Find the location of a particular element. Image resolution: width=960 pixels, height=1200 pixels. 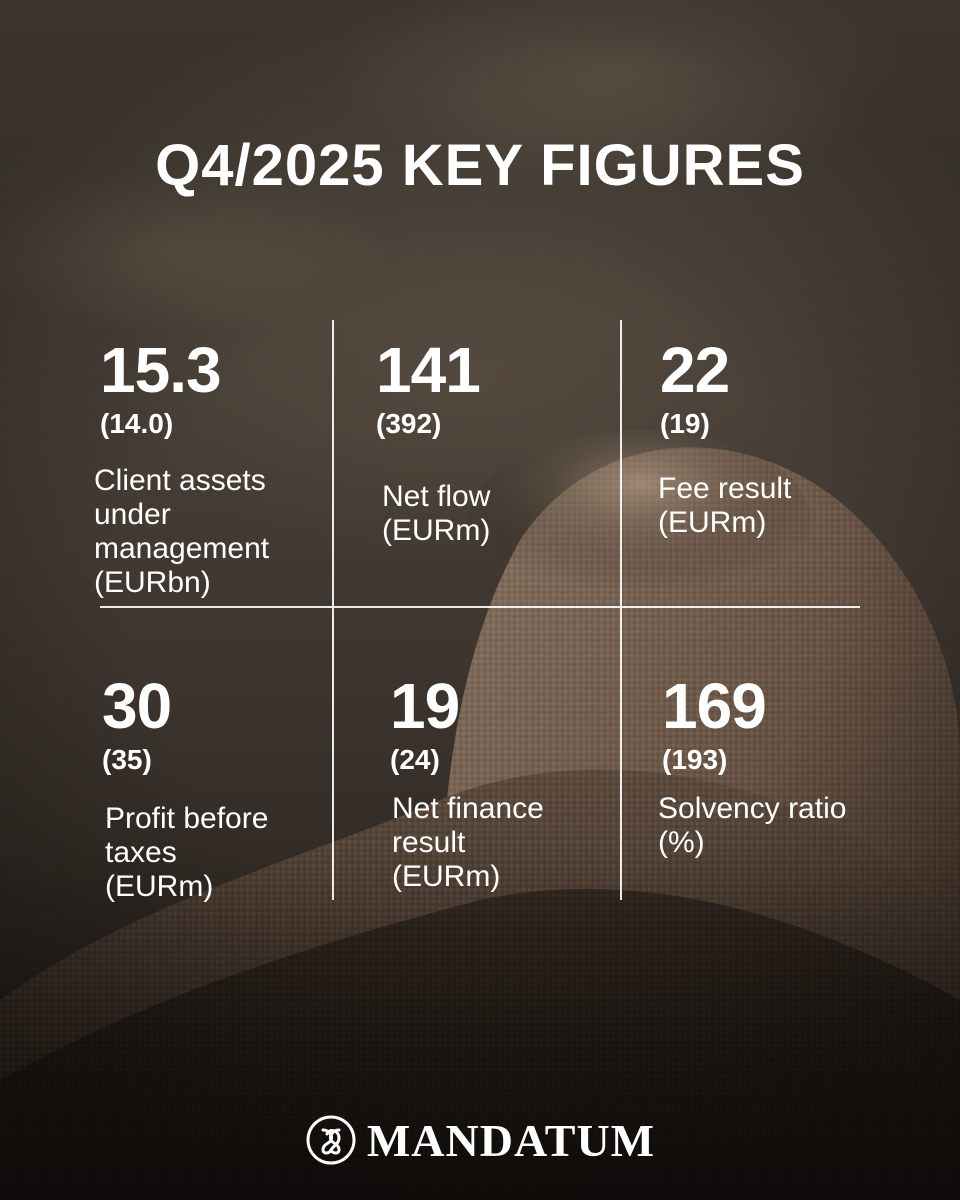

figure-value: 30 is located at coordinates (137, 706).